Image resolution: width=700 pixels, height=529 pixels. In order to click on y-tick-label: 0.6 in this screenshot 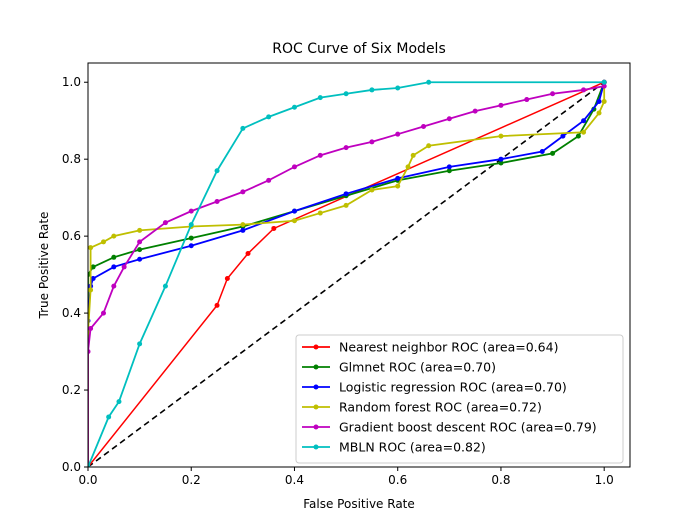, I will do `click(71, 236)`.